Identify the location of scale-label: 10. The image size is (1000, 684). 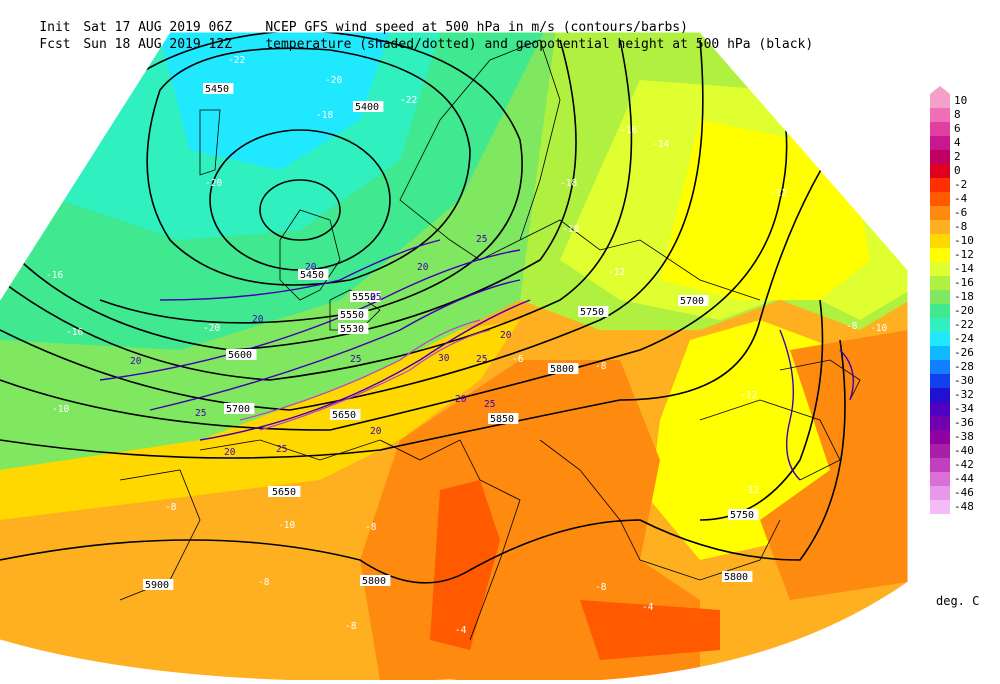
(961, 100).